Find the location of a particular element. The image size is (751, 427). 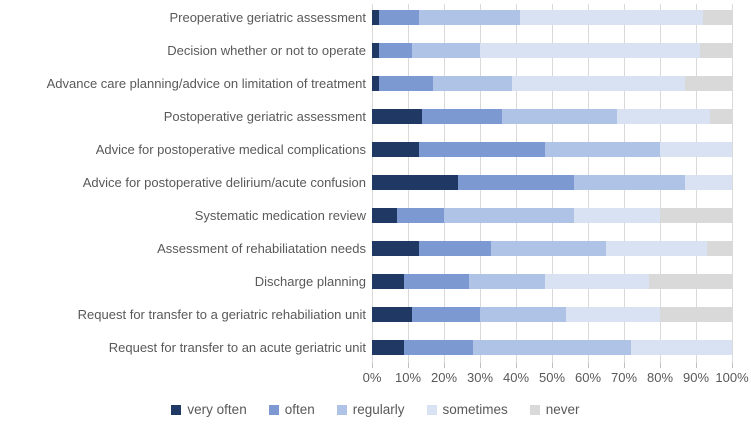

axis-tick-label: 40% is located at coordinates (516, 377).